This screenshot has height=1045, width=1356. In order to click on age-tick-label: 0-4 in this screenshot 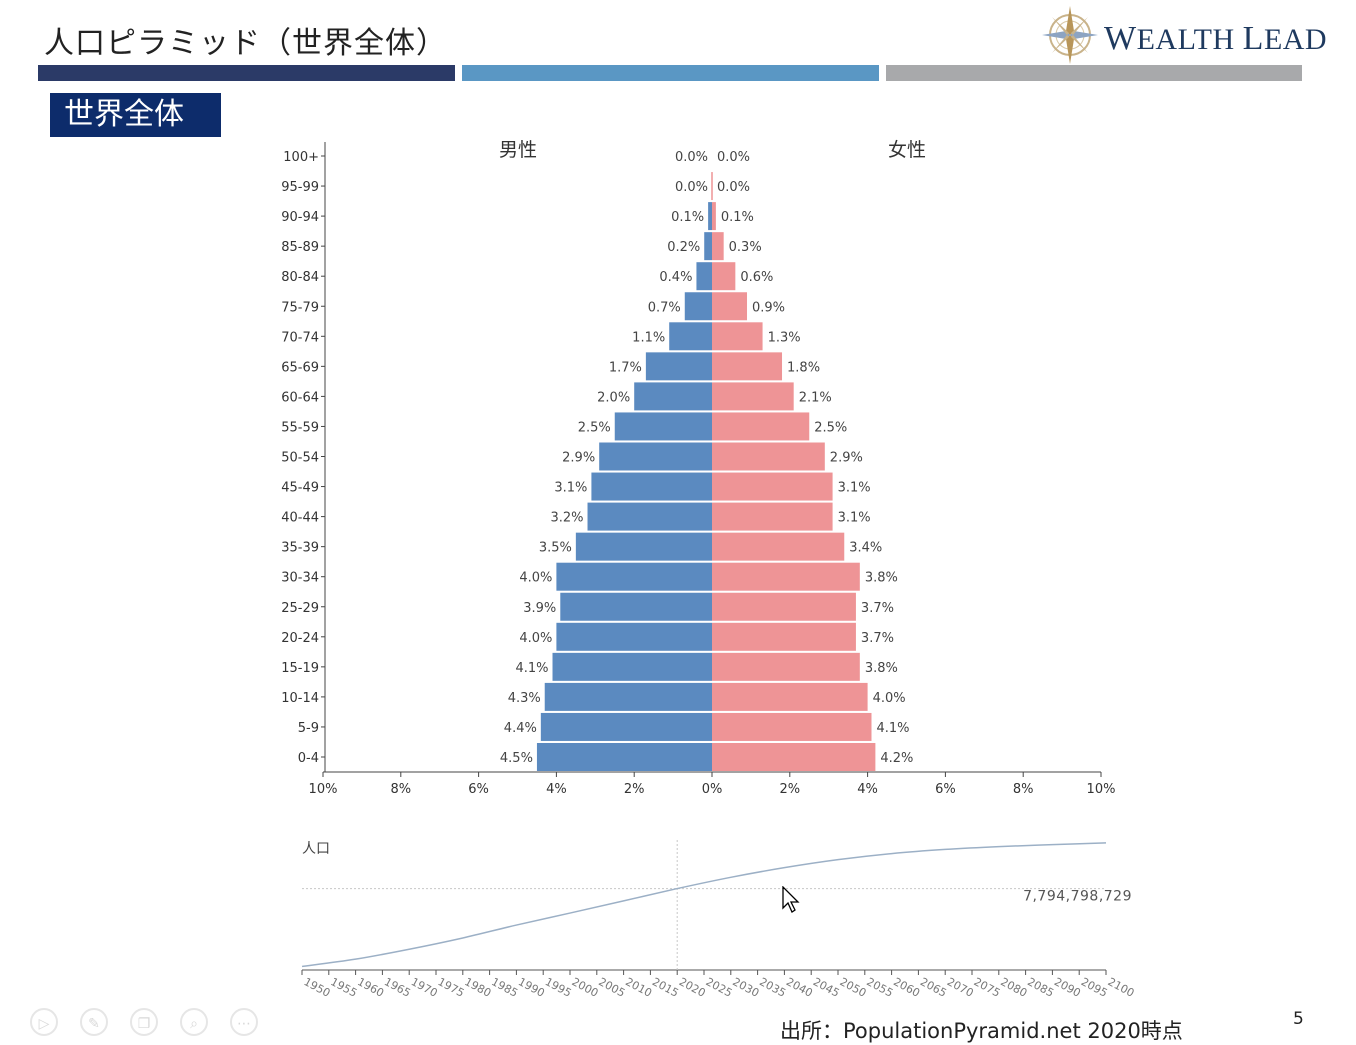, I will do `click(308, 758)`.